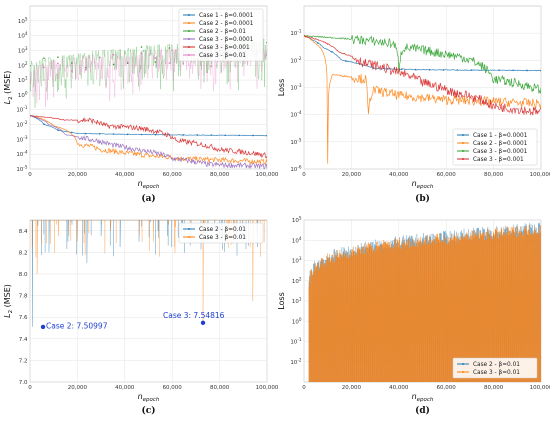 The width and height of the screenshot is (550, 423). I want to click on y-tick-label: 10⁻⁶, so click(296, 169).